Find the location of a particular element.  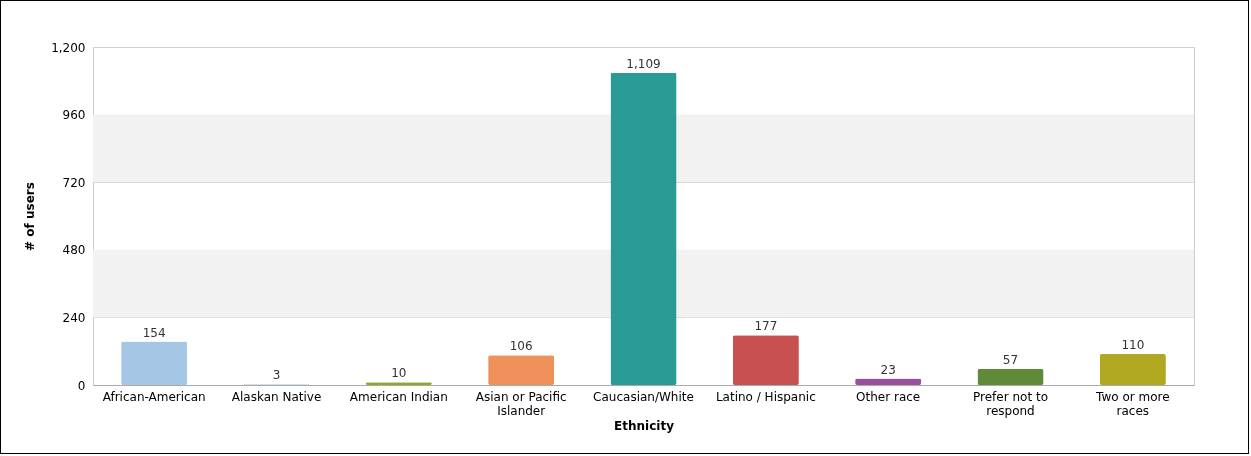

y-tick-label: 240 is located at coordinates (74, 317).